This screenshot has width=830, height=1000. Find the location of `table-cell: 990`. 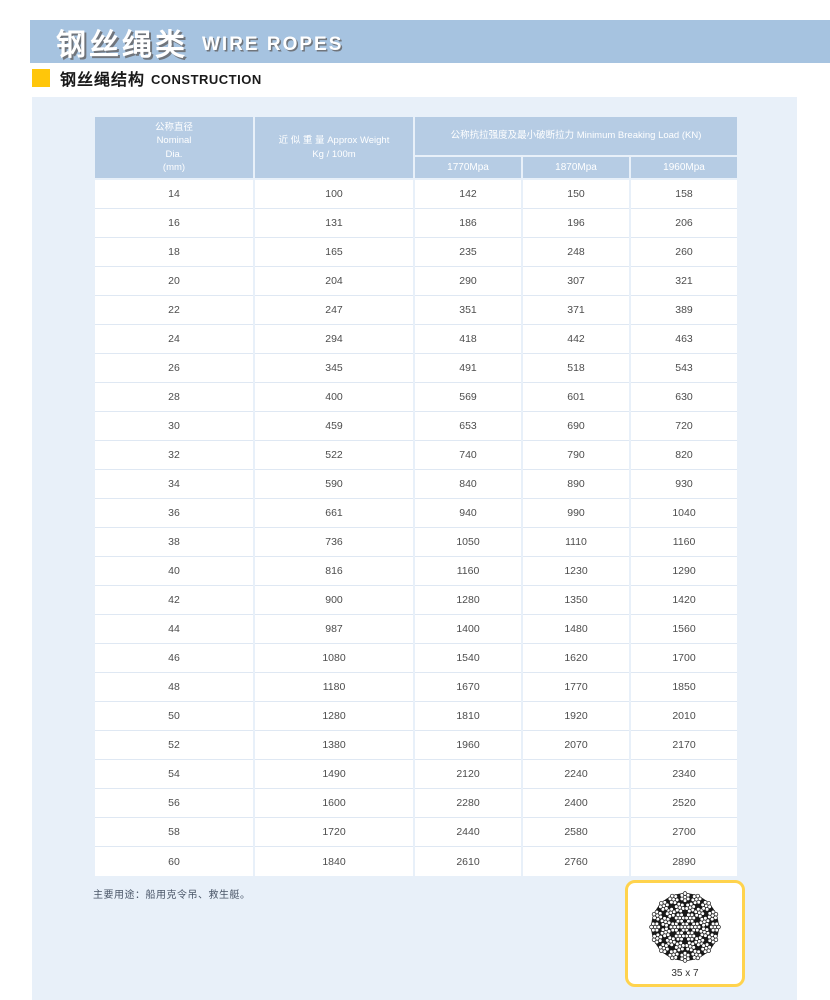

table-cell: 990 is located at coordinates (576, 513).